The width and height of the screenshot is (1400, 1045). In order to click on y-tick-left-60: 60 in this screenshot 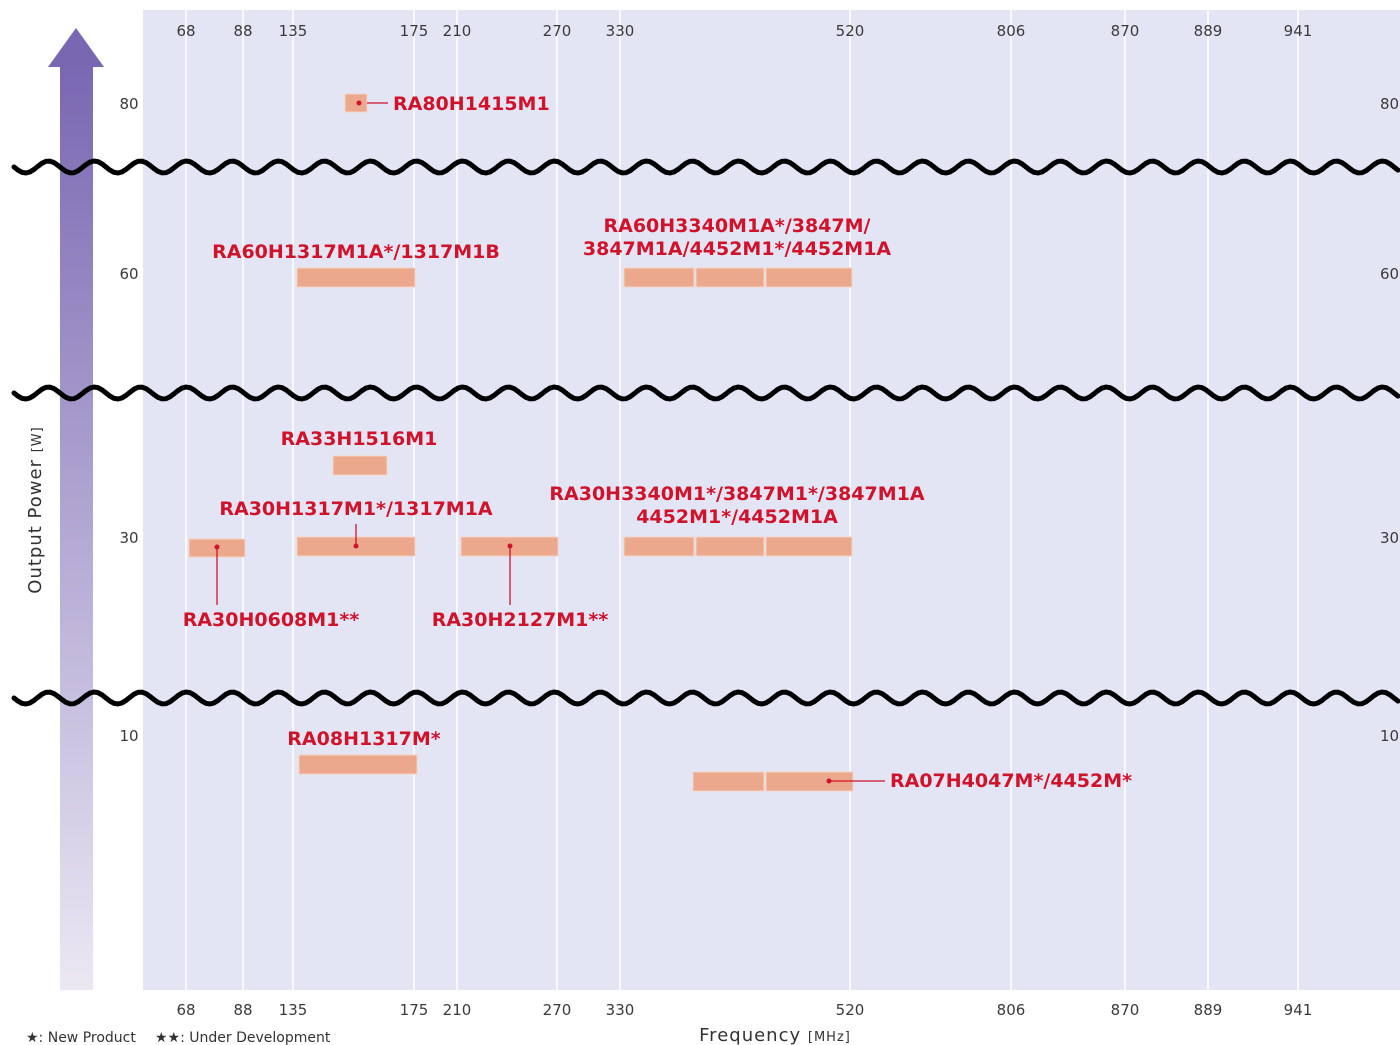, I will do `click(128, 274)`.